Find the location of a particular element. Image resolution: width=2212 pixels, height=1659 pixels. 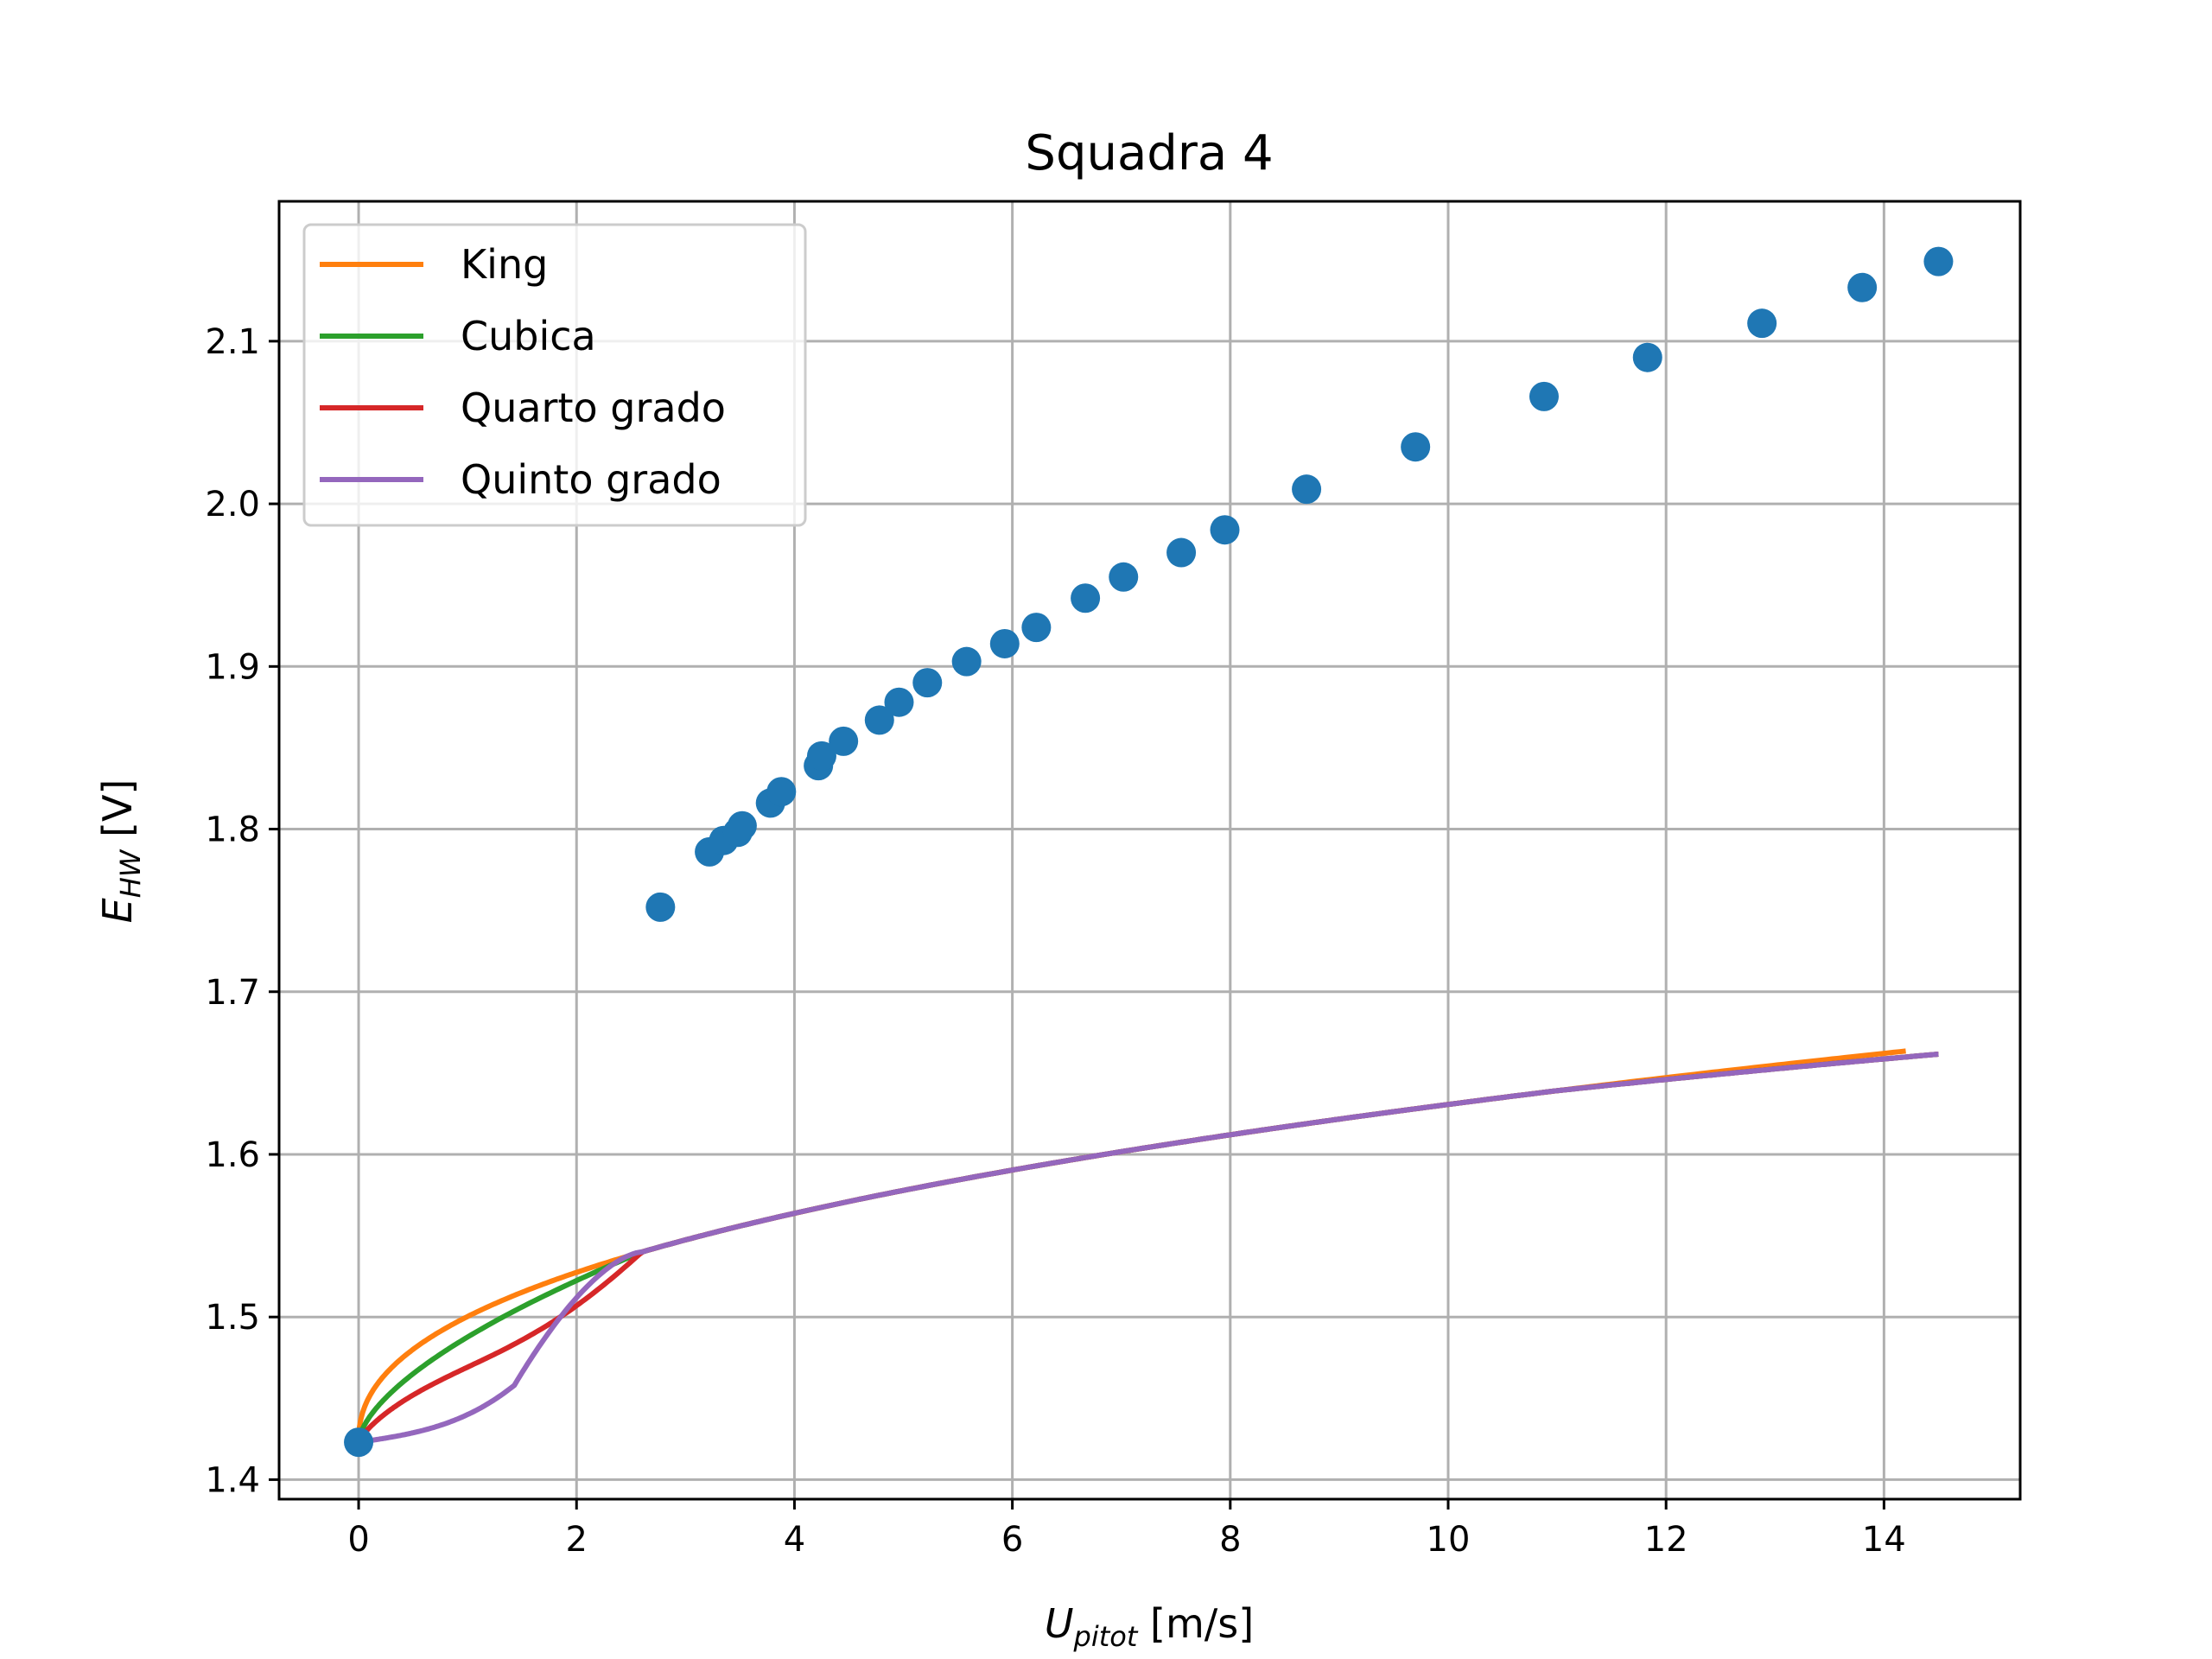

x-tick-label: 14 is located at coordinates (1884, 1540).